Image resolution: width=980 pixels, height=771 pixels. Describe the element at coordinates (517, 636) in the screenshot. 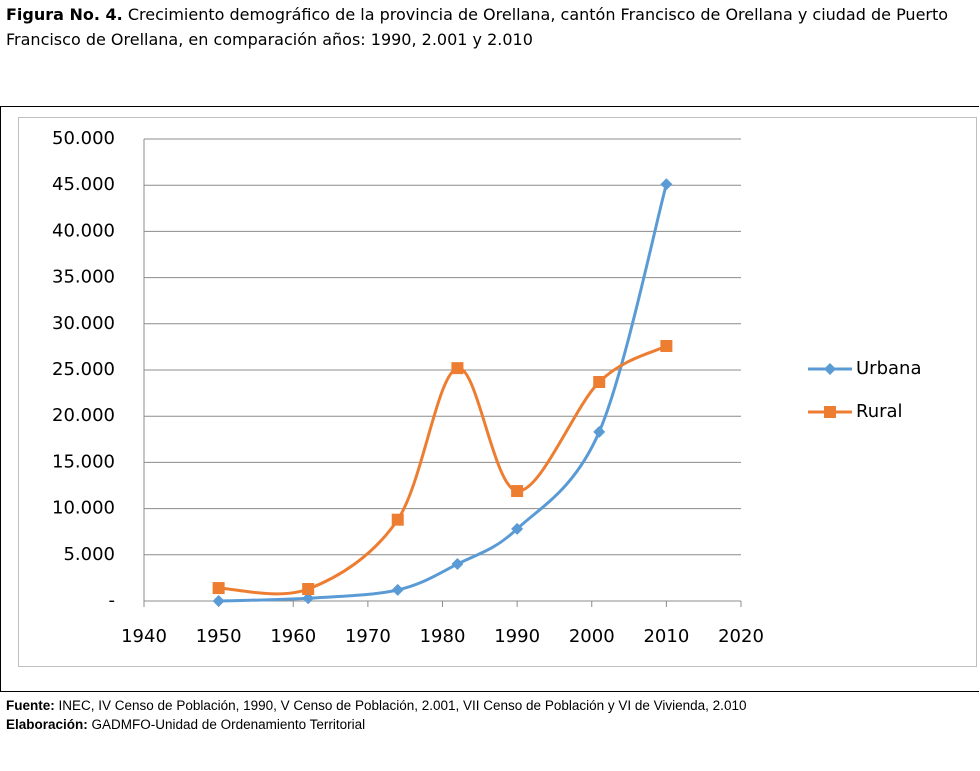

I see `x-tick-label: 1990` at that location.